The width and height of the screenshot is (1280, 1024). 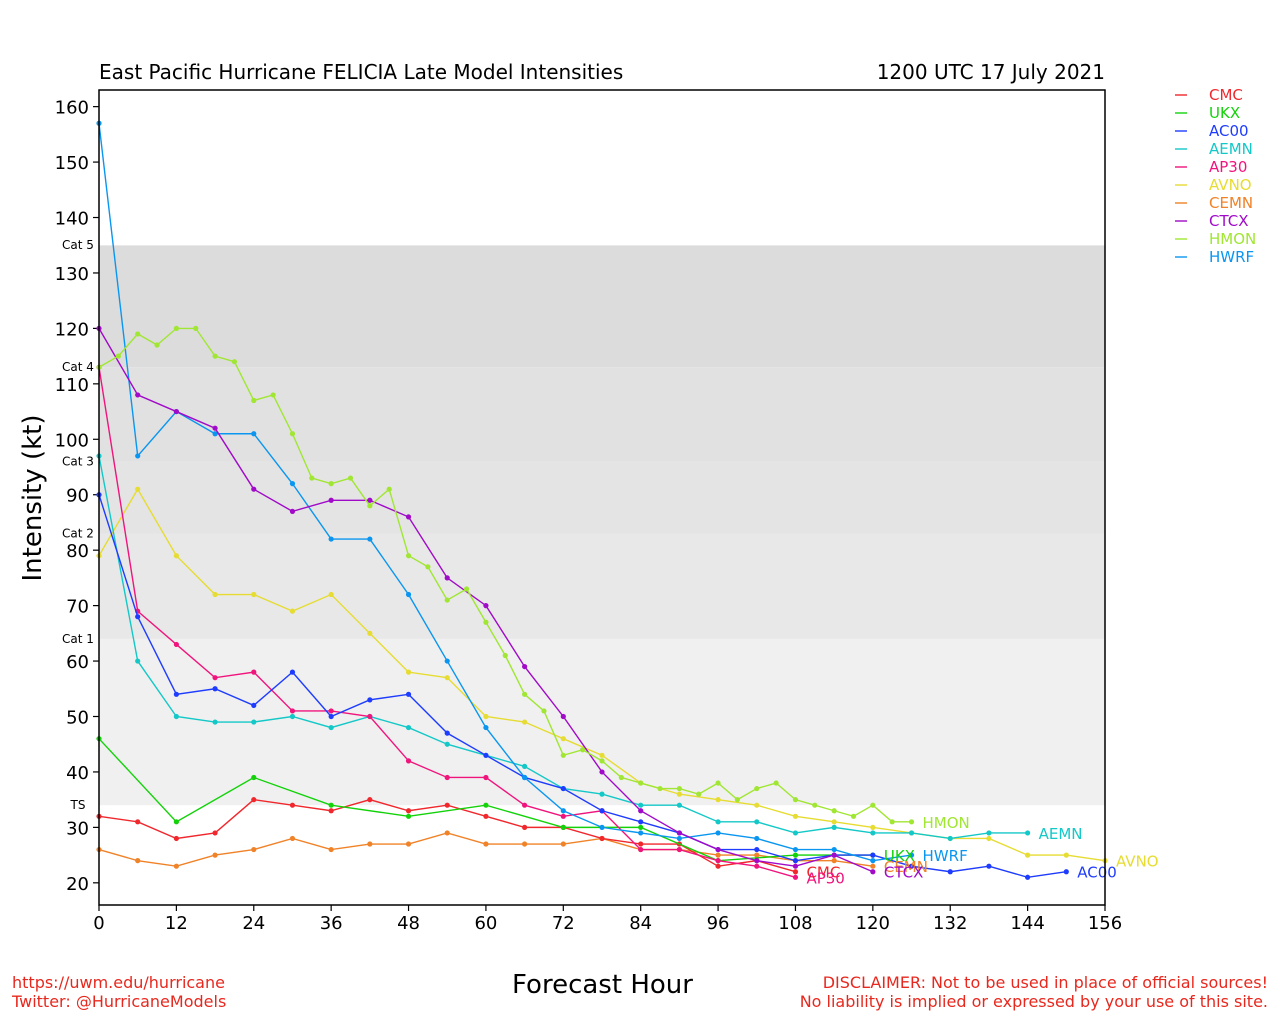 What do you see at coordinates (78, 639) in the screenshot?
I see `band-label: Cat 1` at bounding box center [78, 639].